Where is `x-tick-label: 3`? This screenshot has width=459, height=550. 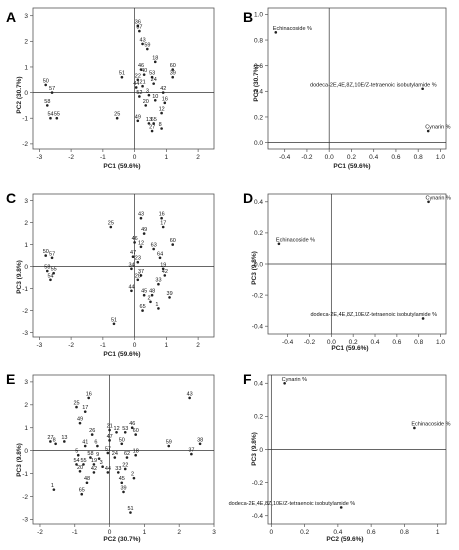 x-tick-label: 3 is located at coordinates (214, 532).